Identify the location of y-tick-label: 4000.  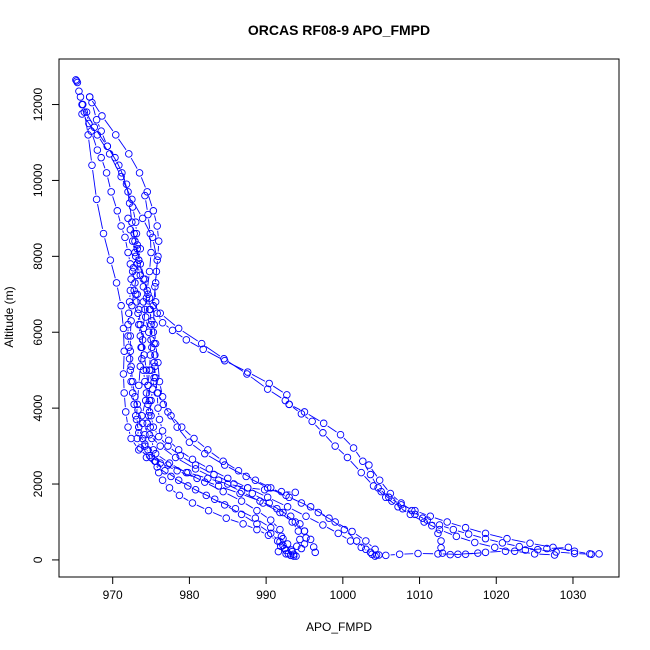
(38, 407).